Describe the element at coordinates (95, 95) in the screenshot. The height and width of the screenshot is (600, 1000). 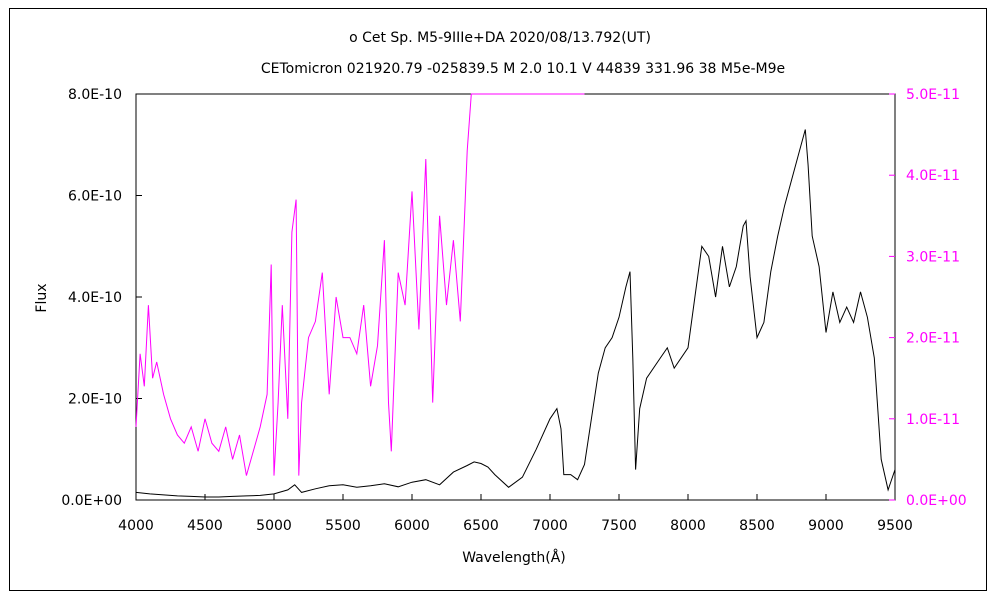
I see `y-left-tick-label: 8.0E-10` at that location.